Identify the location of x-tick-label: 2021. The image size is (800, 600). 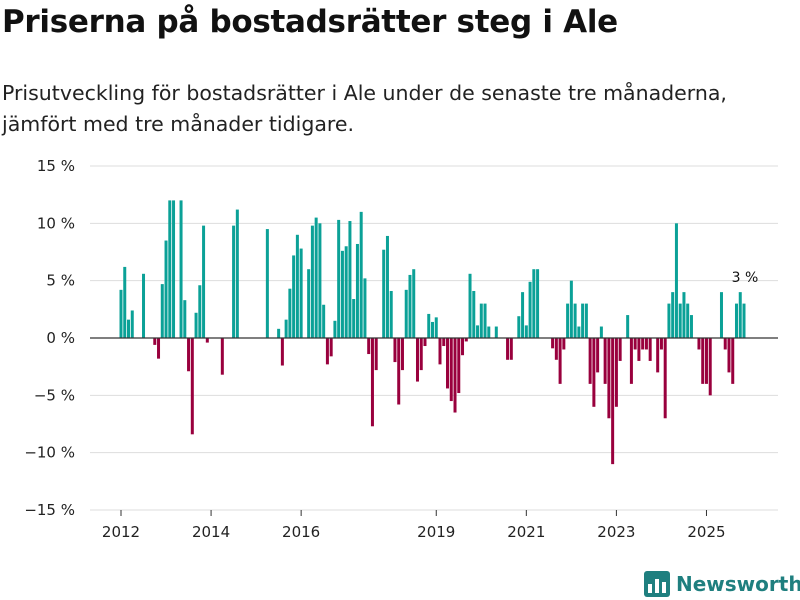
(526, 532).